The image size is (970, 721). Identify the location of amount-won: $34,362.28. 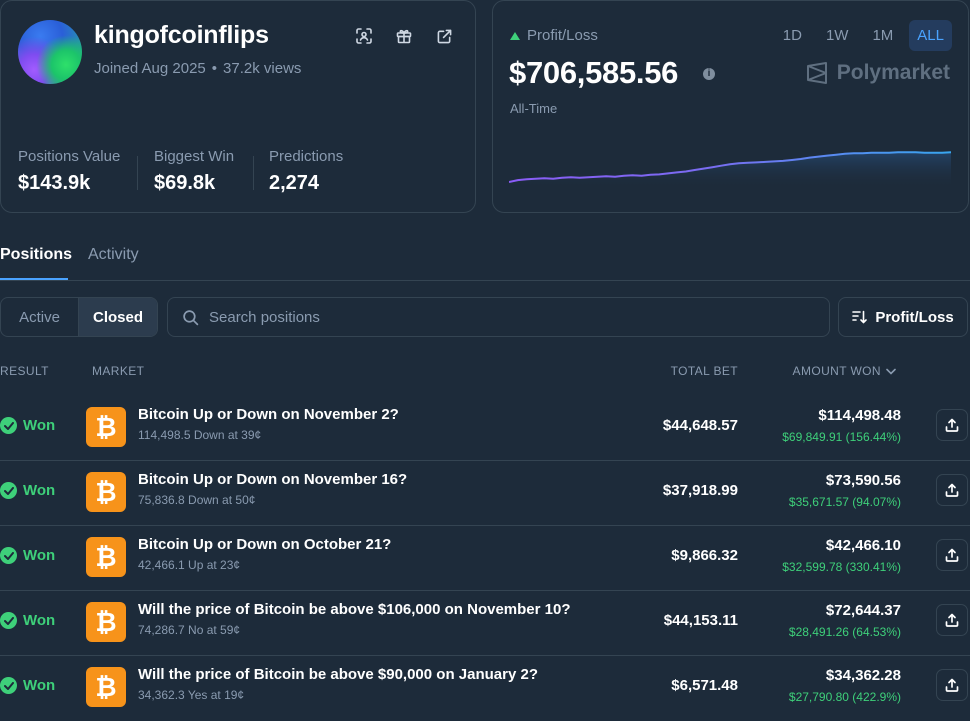
(863, 675).